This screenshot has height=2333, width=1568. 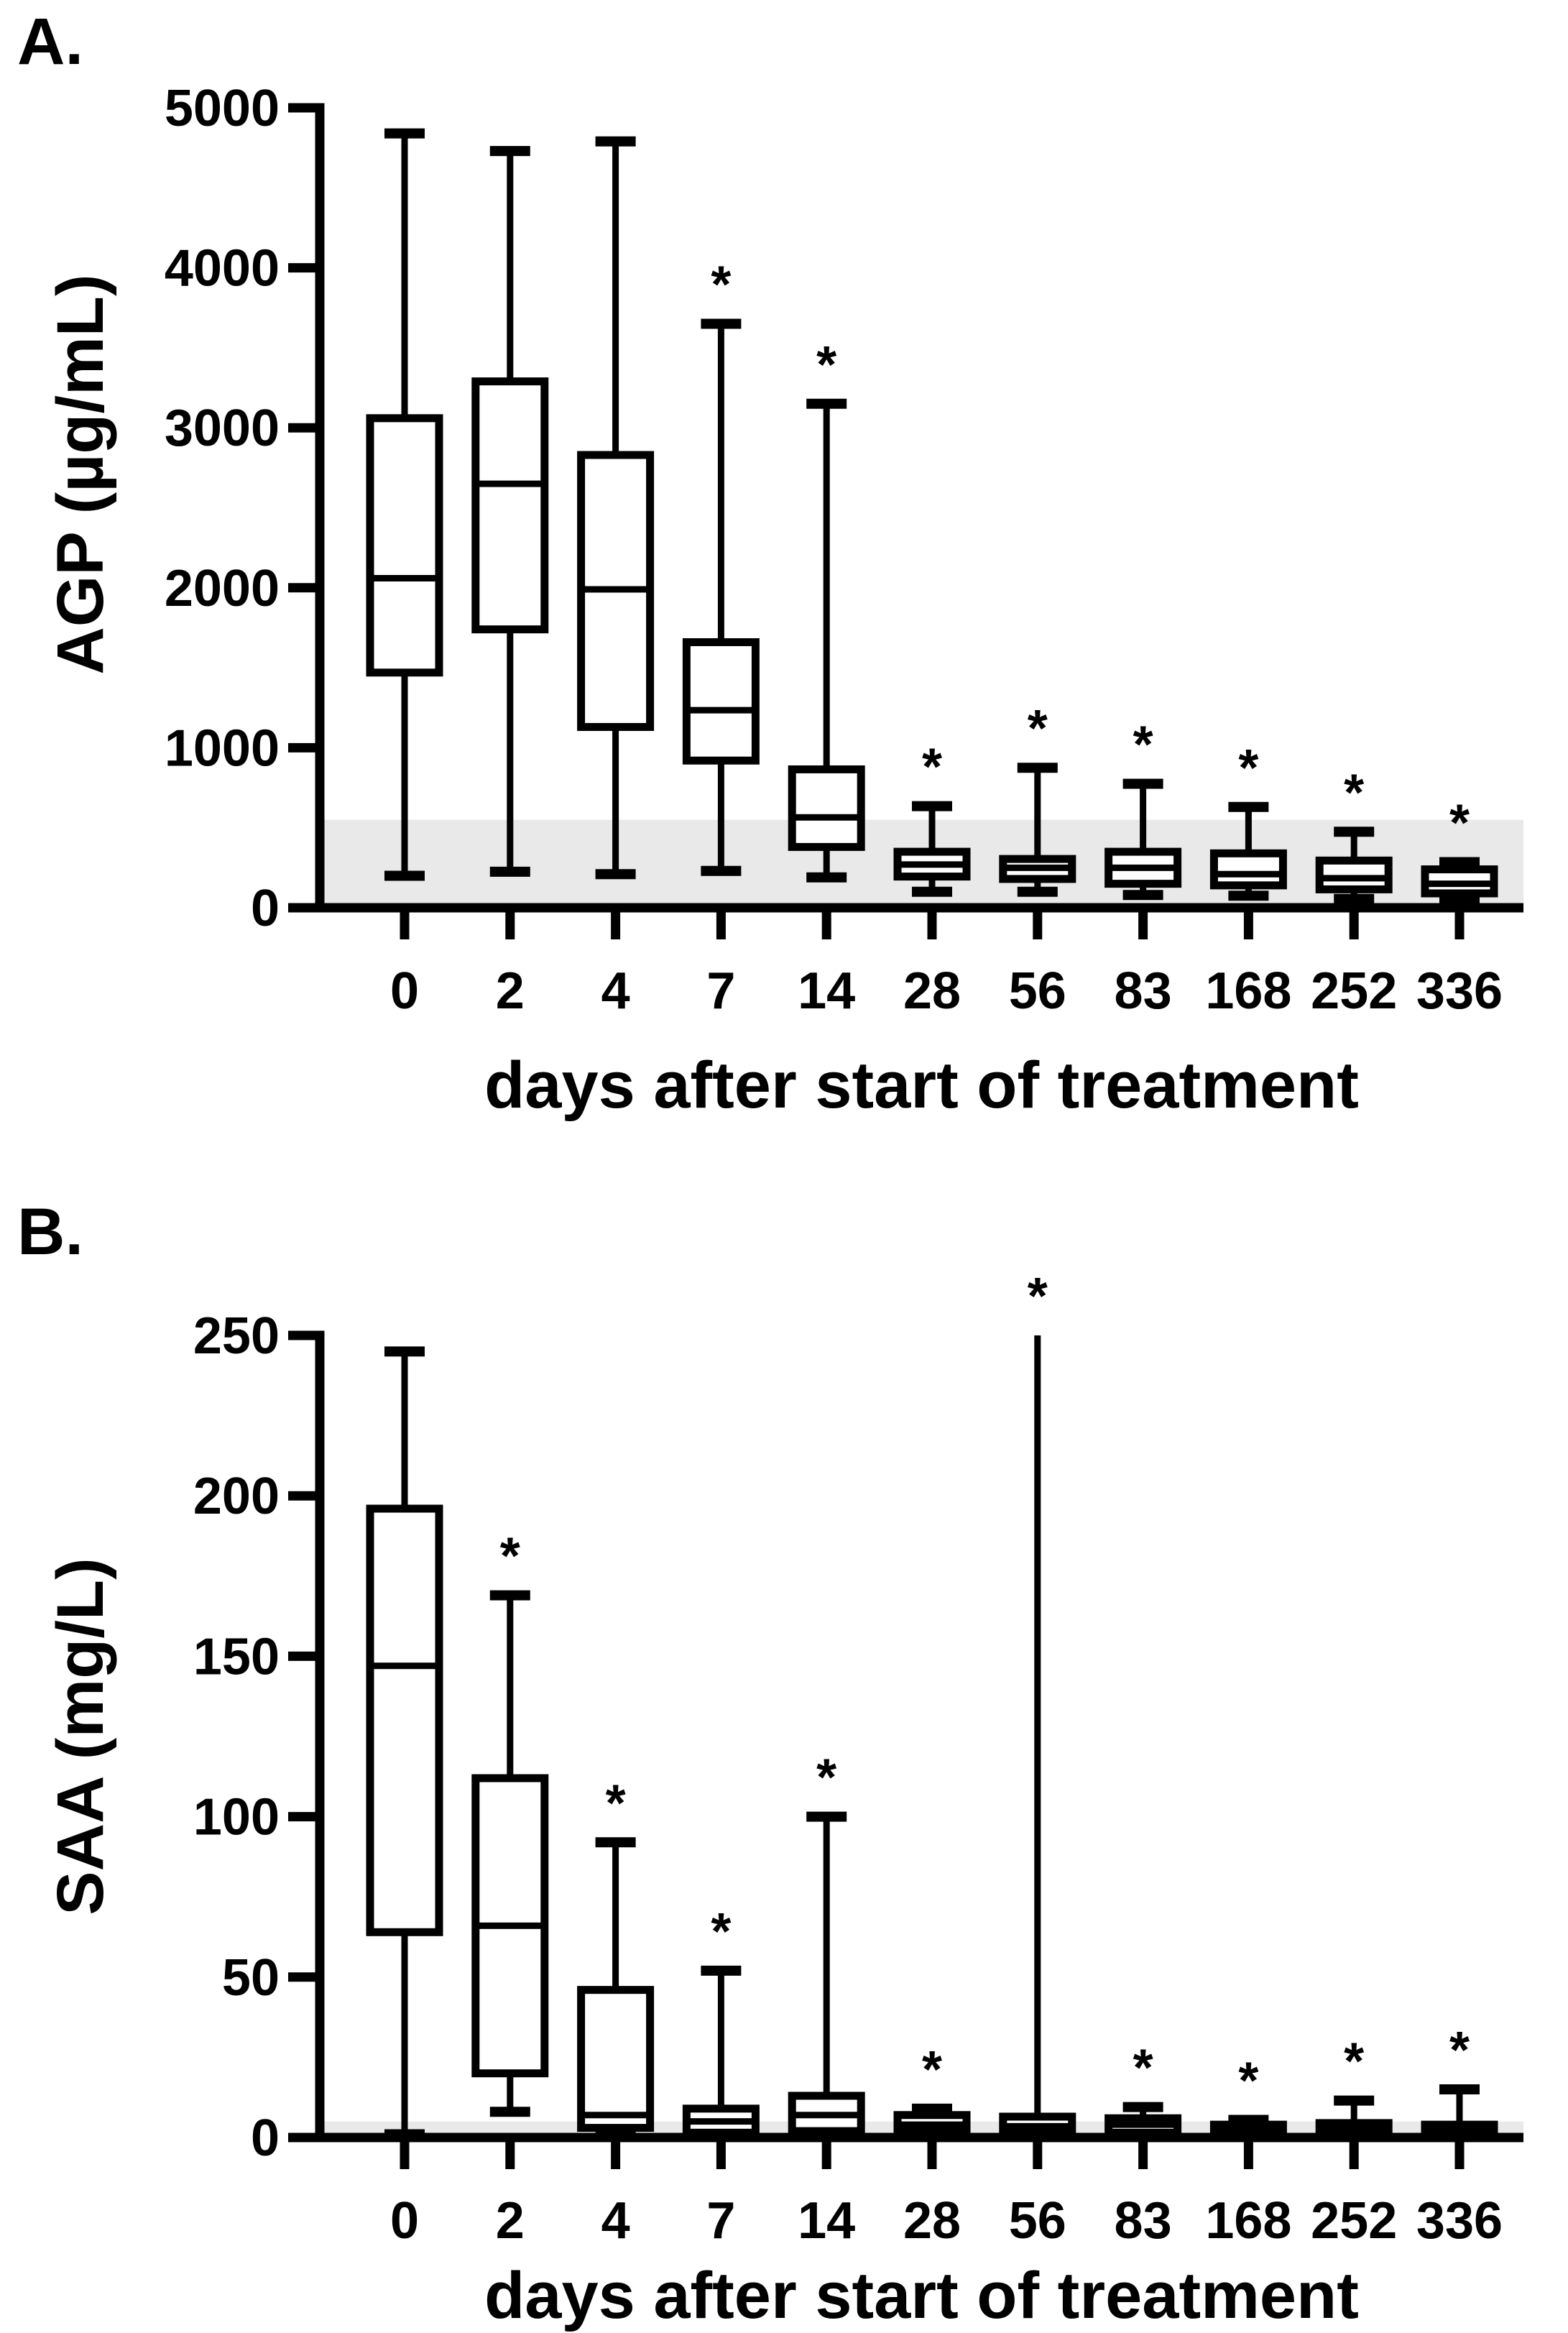 I want to click on y-tick-label-B: 50, so click(x=251, y=1978).